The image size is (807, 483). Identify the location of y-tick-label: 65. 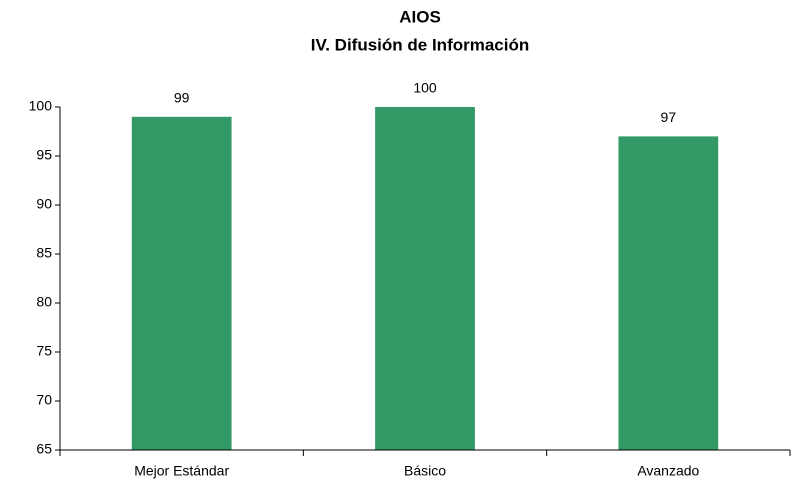
(44, 449).